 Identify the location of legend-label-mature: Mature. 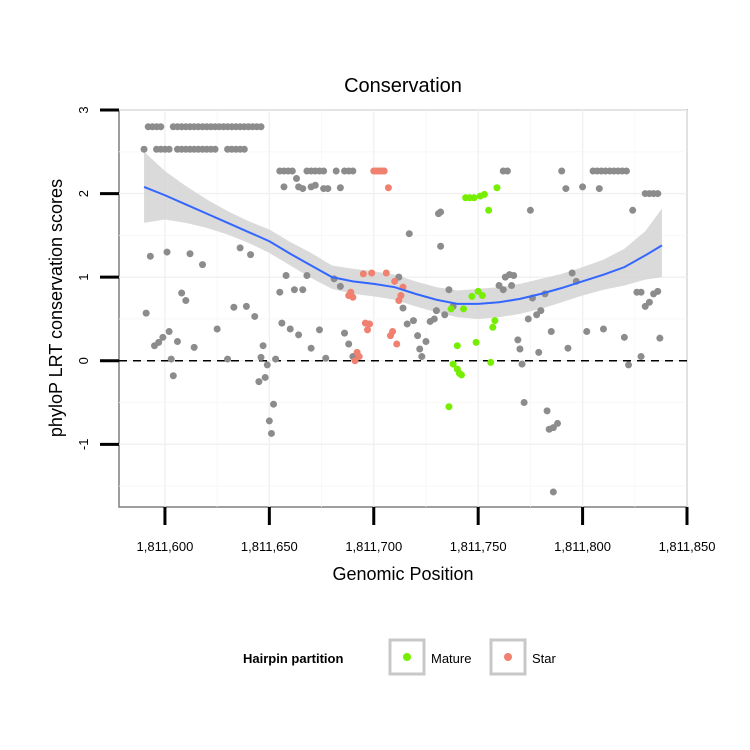
(451, 658).